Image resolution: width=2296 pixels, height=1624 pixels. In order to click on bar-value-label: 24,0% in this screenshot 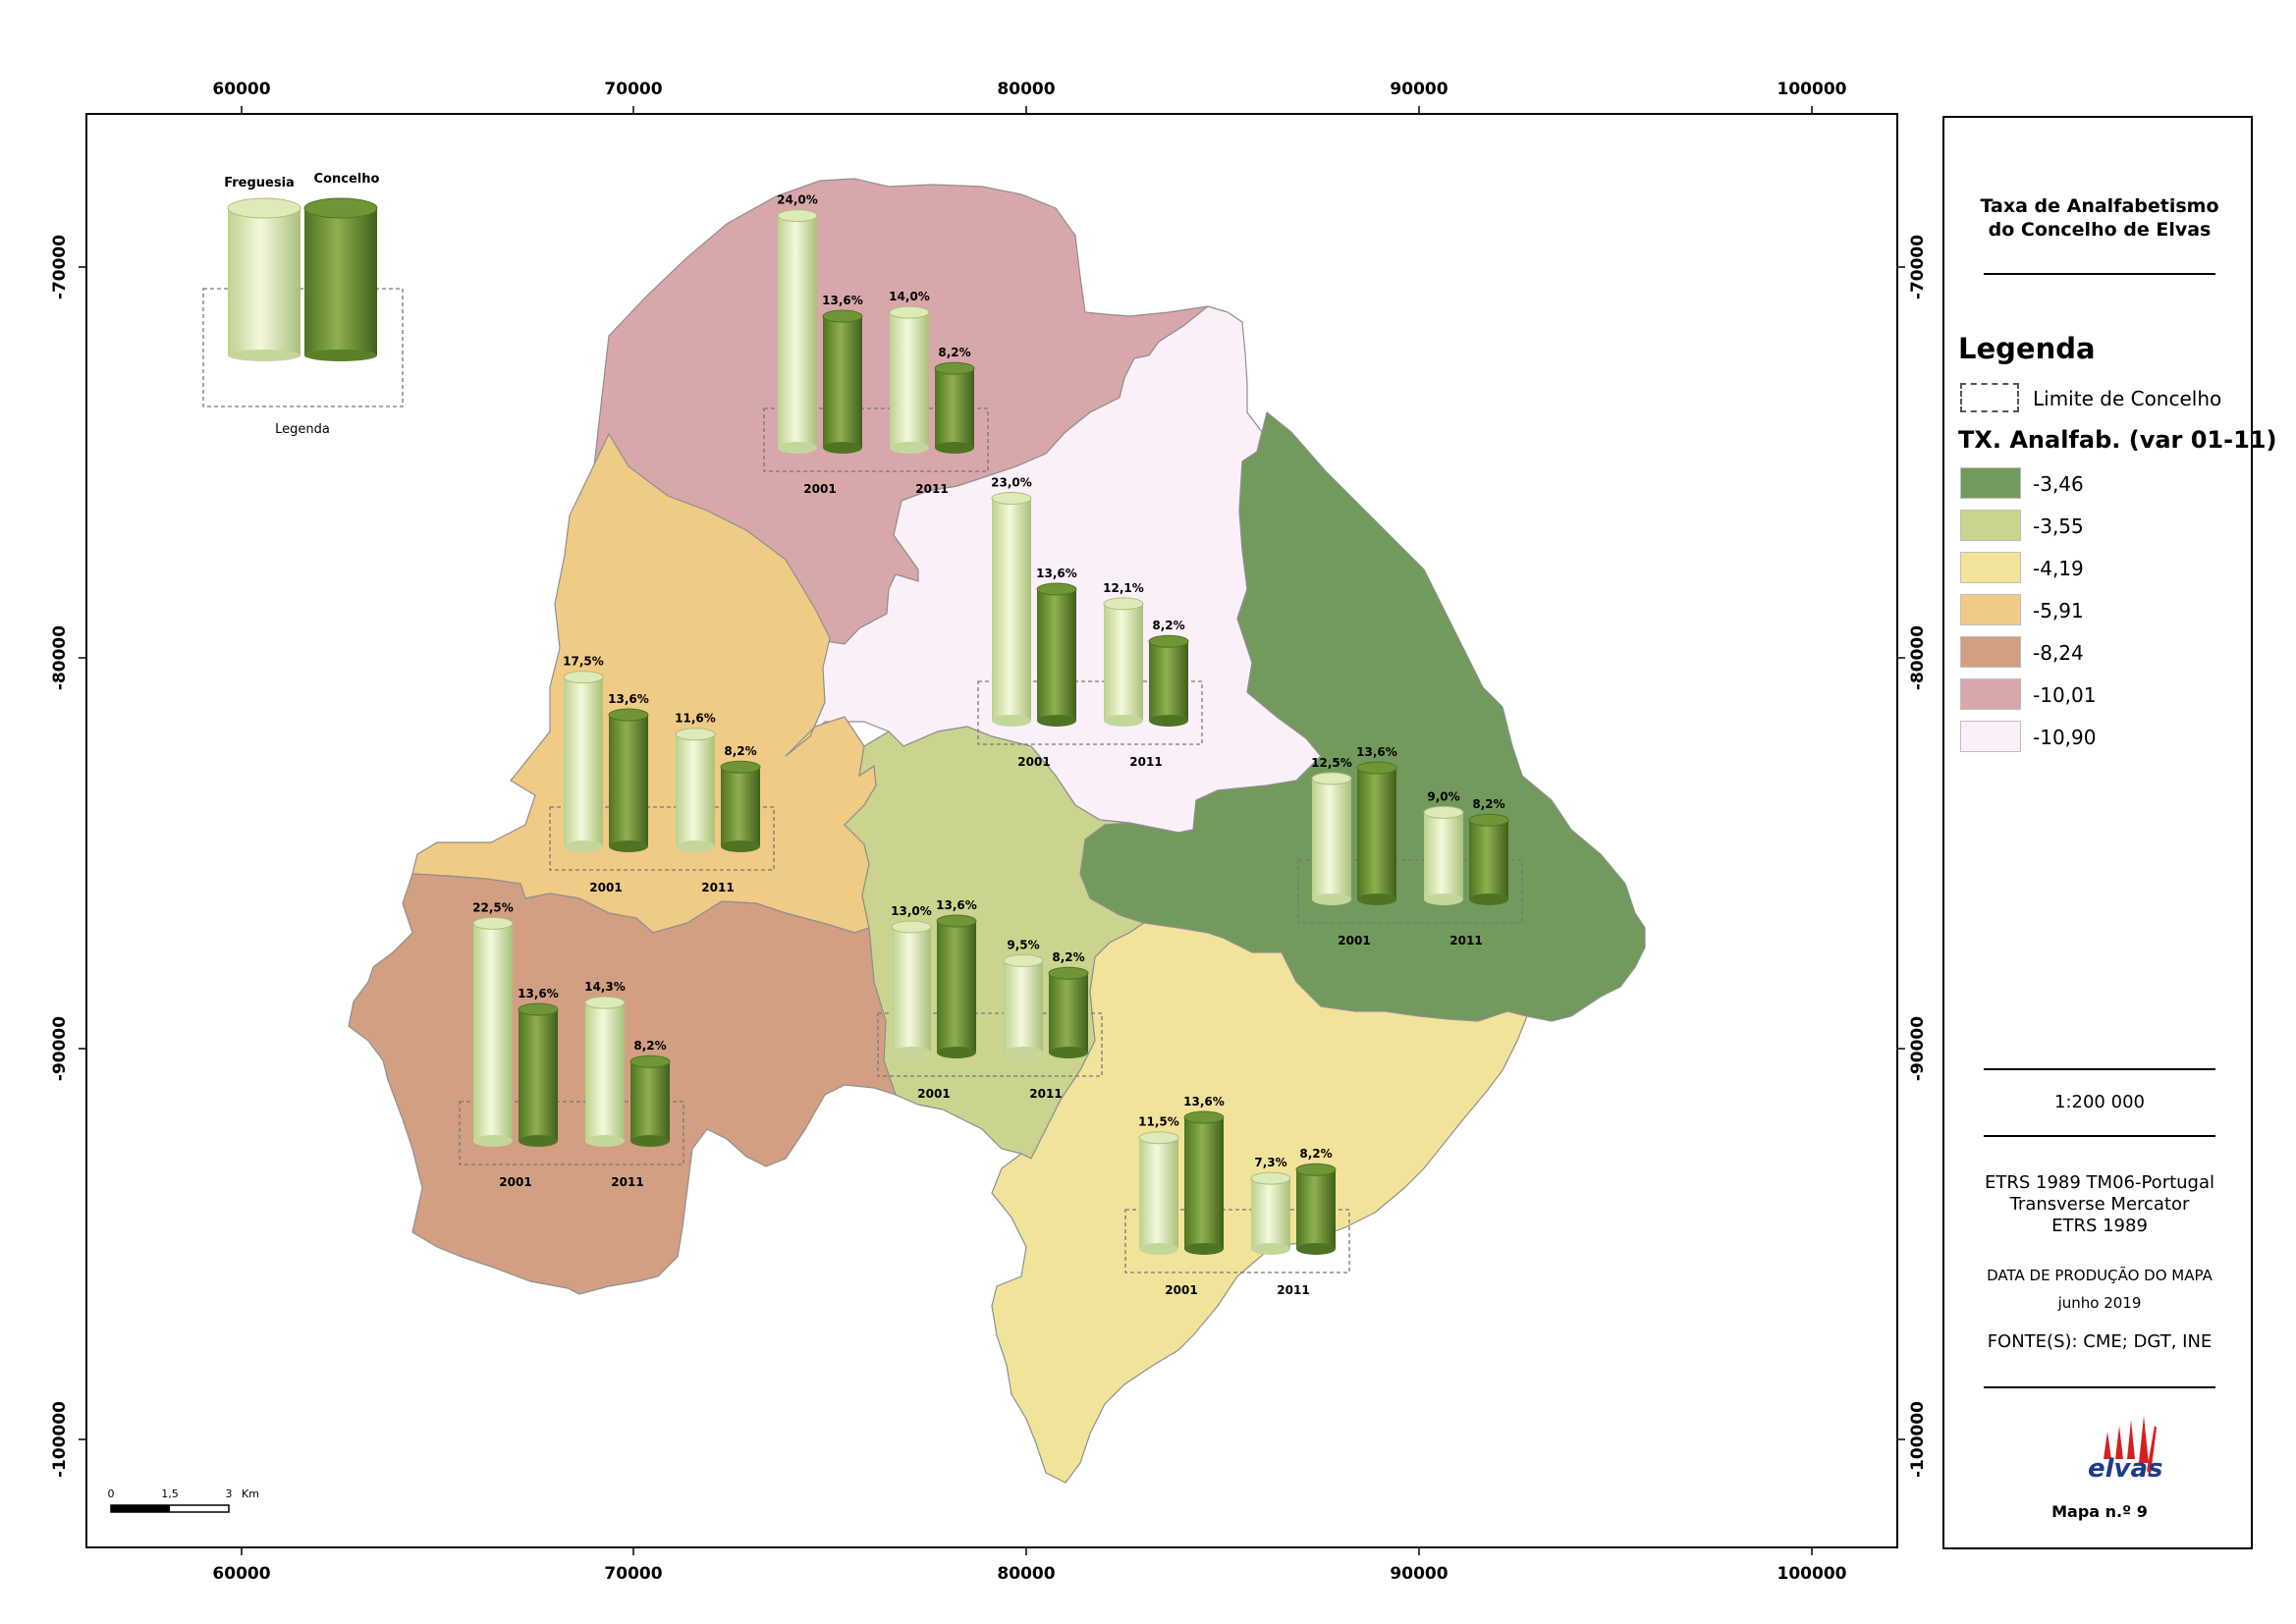, I will do `click(797, 200)`.